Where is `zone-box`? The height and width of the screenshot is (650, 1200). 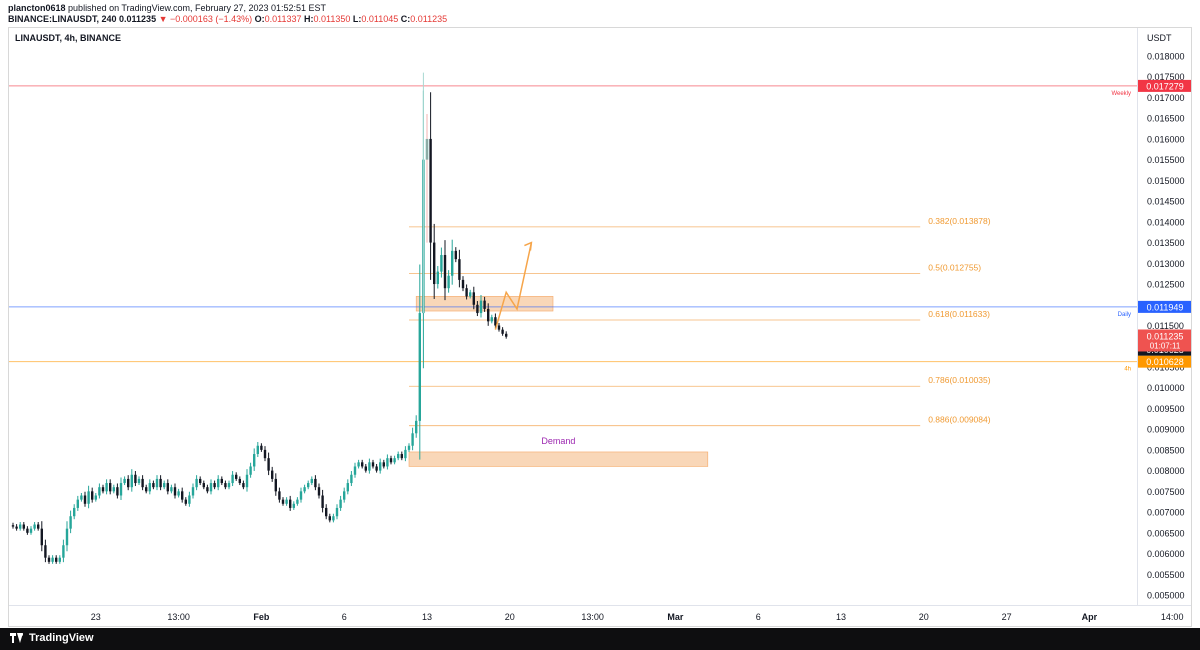 zone-box is located at coordinates (558, 459).